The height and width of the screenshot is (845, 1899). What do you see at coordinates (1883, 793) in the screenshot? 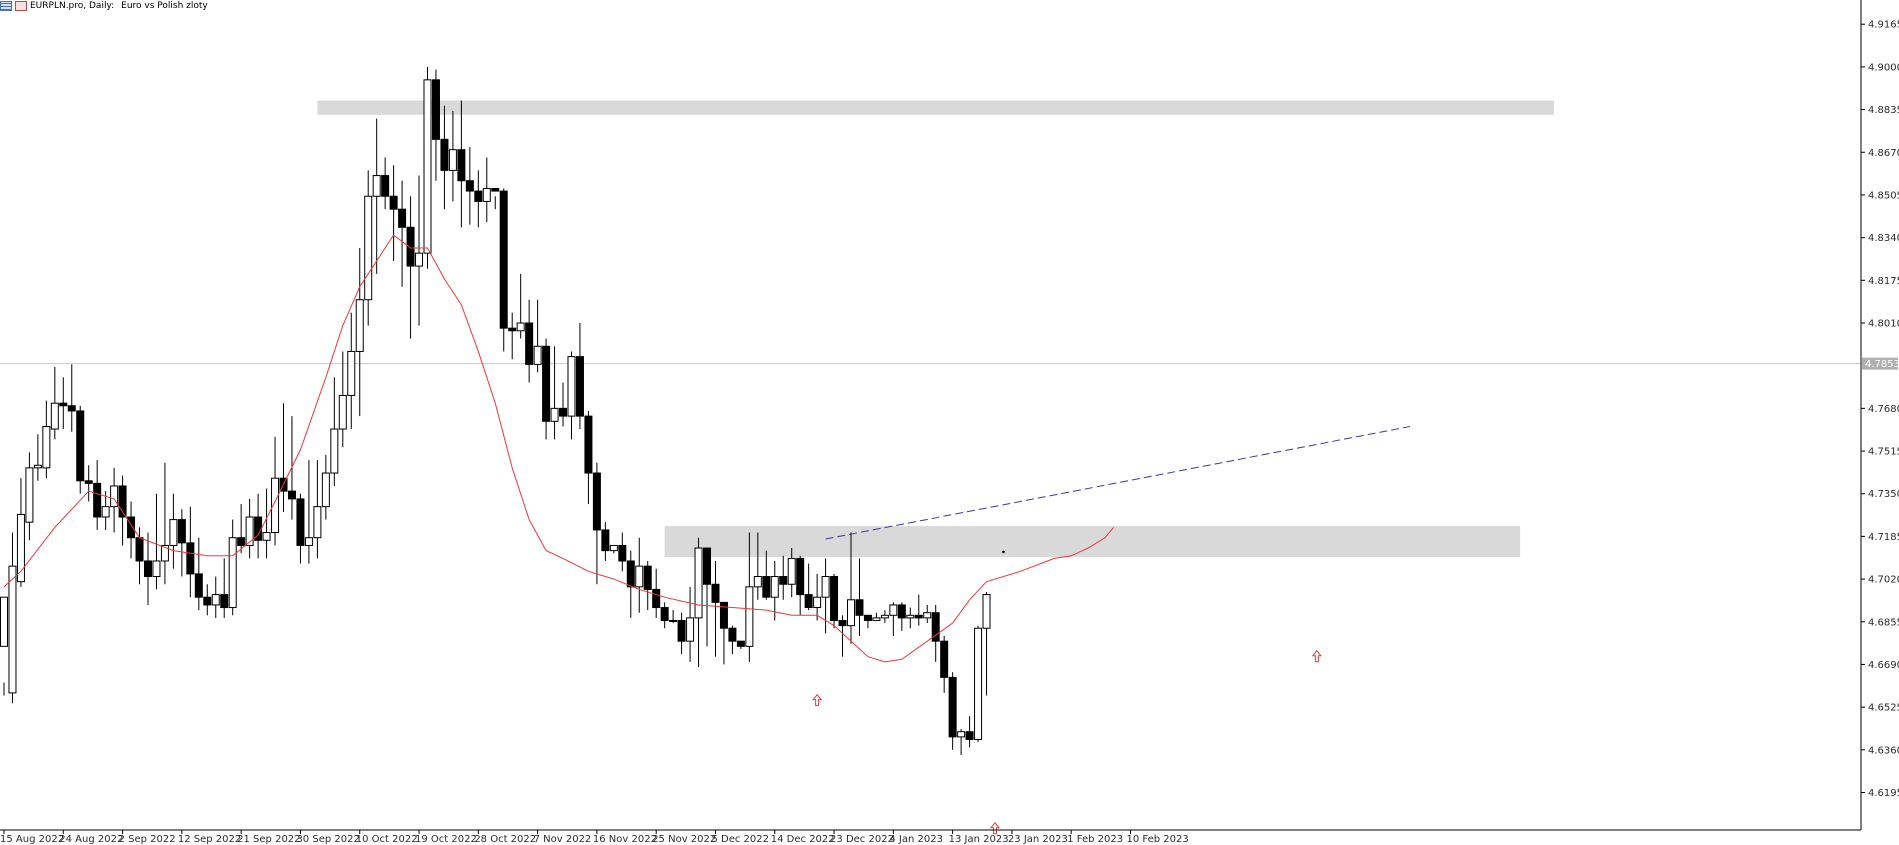
I see `y-tick-label: 4.6195` at bounding box center [1883, 793].